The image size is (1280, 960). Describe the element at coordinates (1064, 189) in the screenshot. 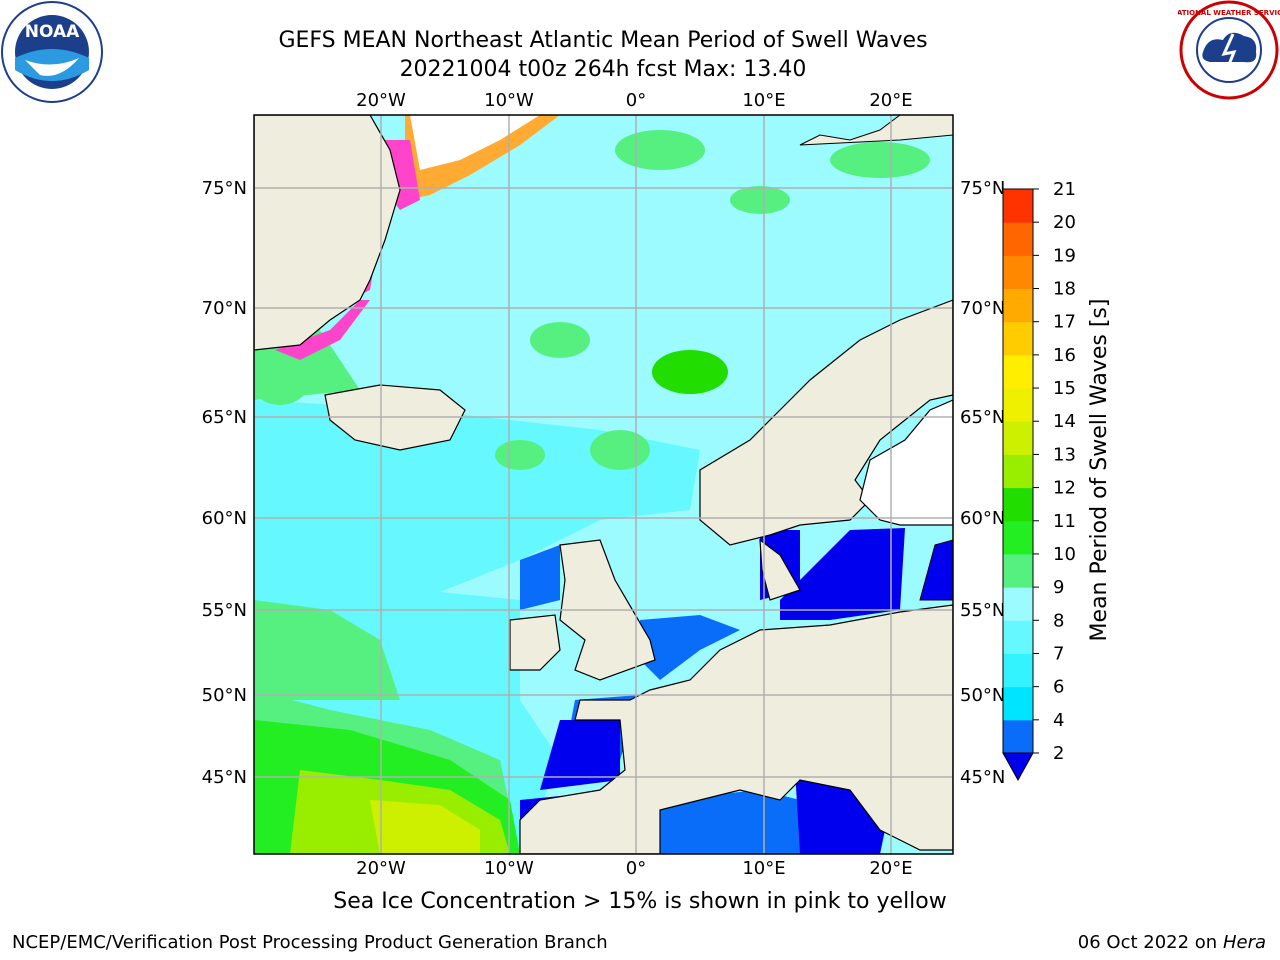

I see `colorbar-tick-label: 21` at that location.